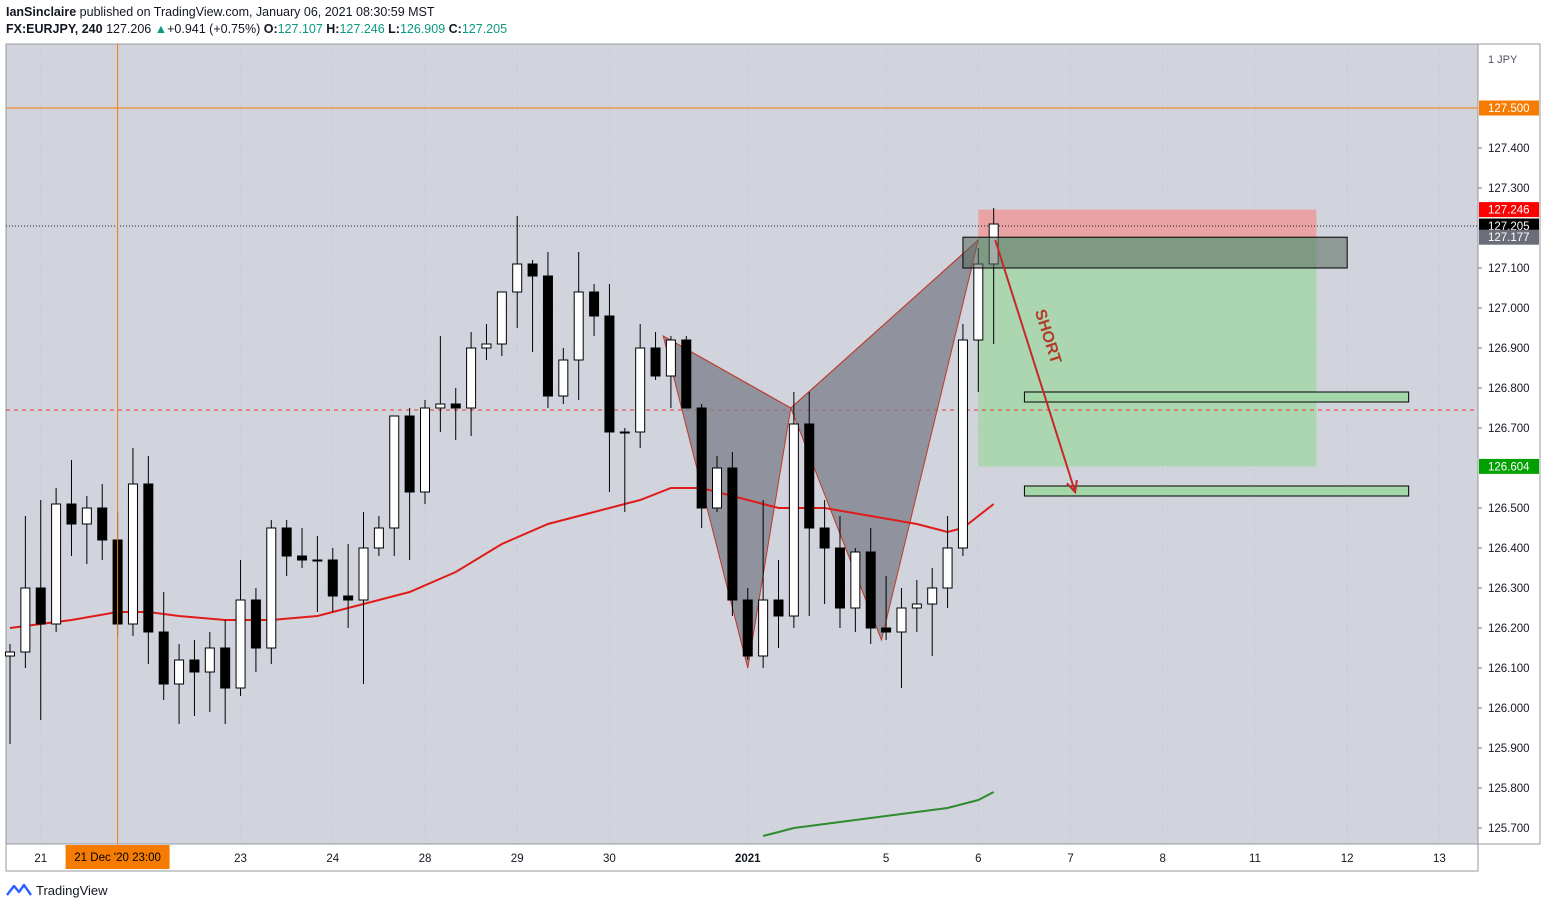 This screenshot has height=909, width=1546. What do you see at coordinates (1147, 223) in the screenshot?
I see `stop-loss-zone` at bounding box center [1147, 223].